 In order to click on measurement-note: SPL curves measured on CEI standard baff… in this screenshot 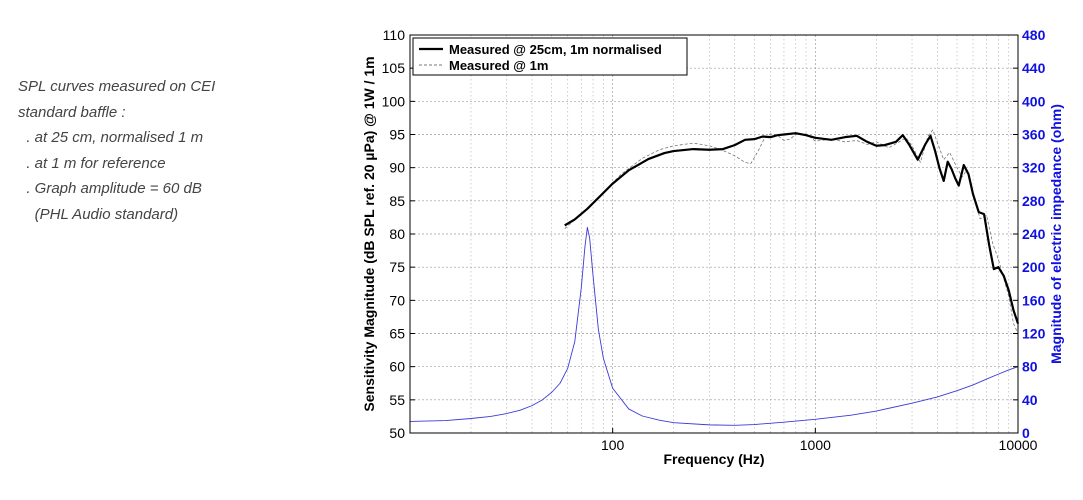, I will do `click(168, 150)`.